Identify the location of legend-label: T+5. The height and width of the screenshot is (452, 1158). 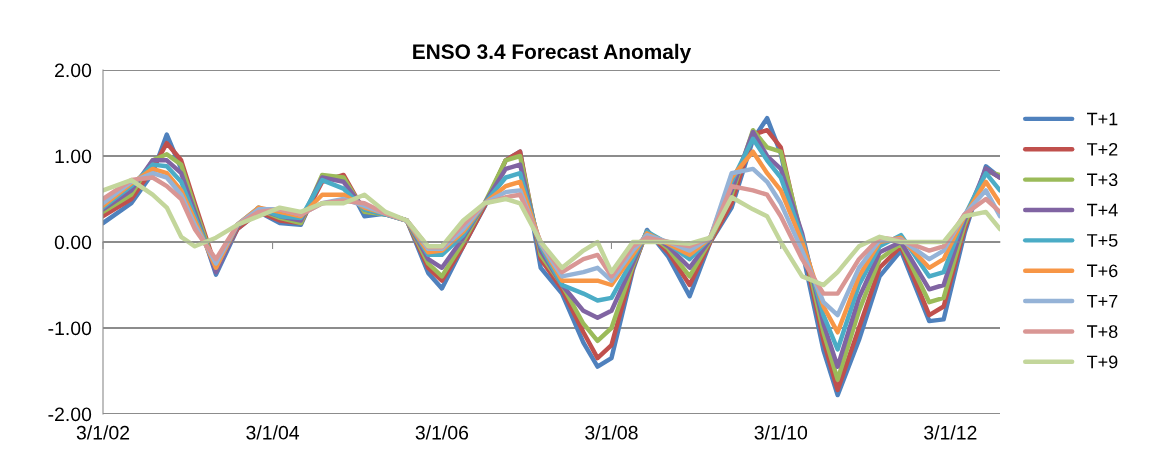
(1102, 240).